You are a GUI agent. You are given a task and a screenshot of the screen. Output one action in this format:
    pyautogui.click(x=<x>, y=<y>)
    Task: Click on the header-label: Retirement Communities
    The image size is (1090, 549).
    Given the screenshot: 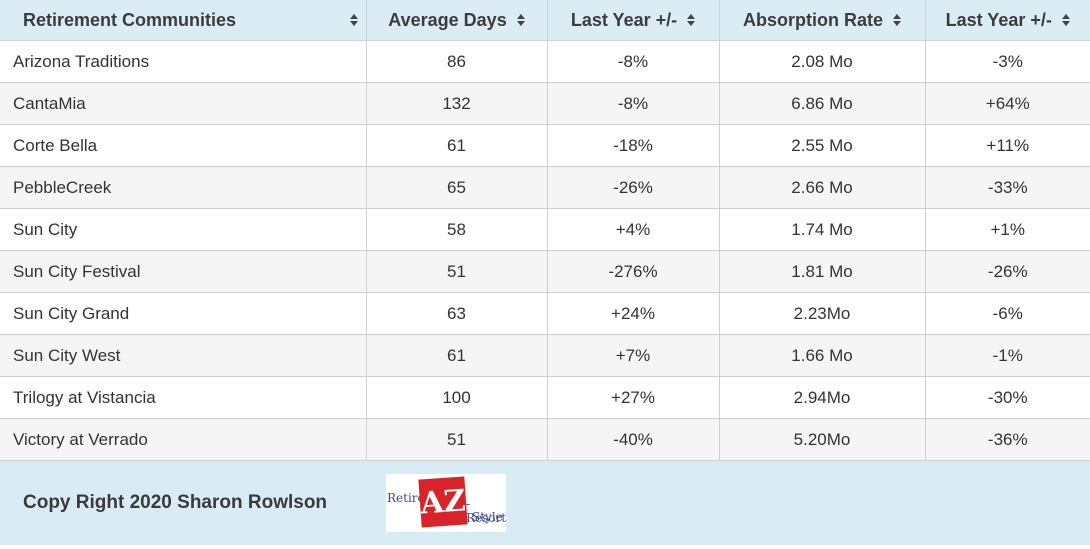 What is the action you would take?
    pyautogui.click(x=130, y=19)
    